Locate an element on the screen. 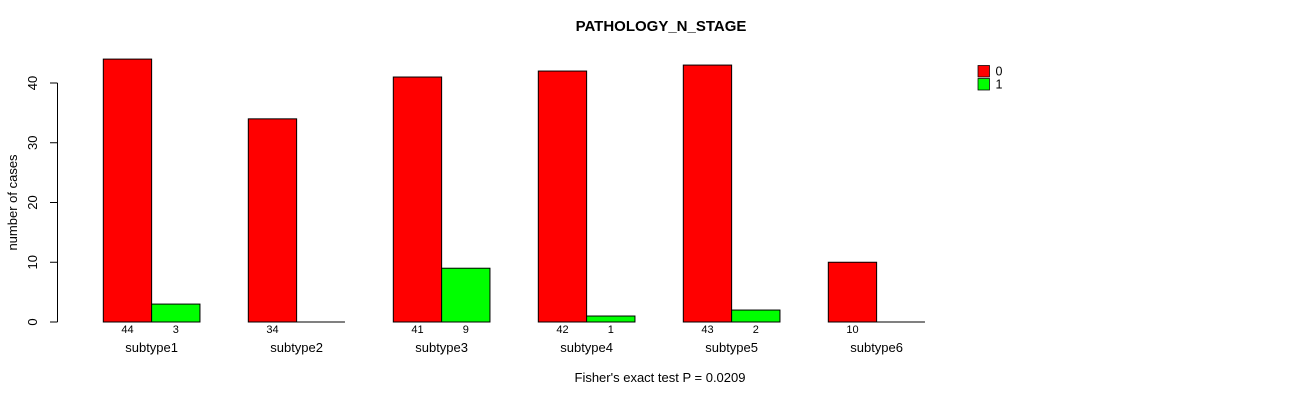 This screenshot has width=1290, height=405. y-axis-title: number of cases is located at coordinates (12, 202).